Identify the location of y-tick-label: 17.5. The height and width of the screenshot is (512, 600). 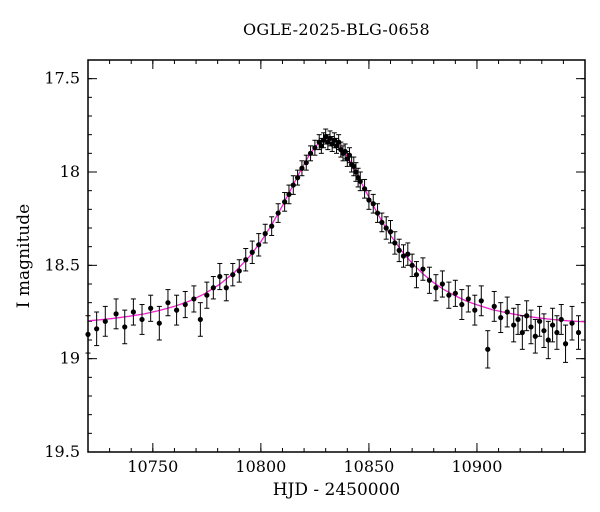
(62, 78).